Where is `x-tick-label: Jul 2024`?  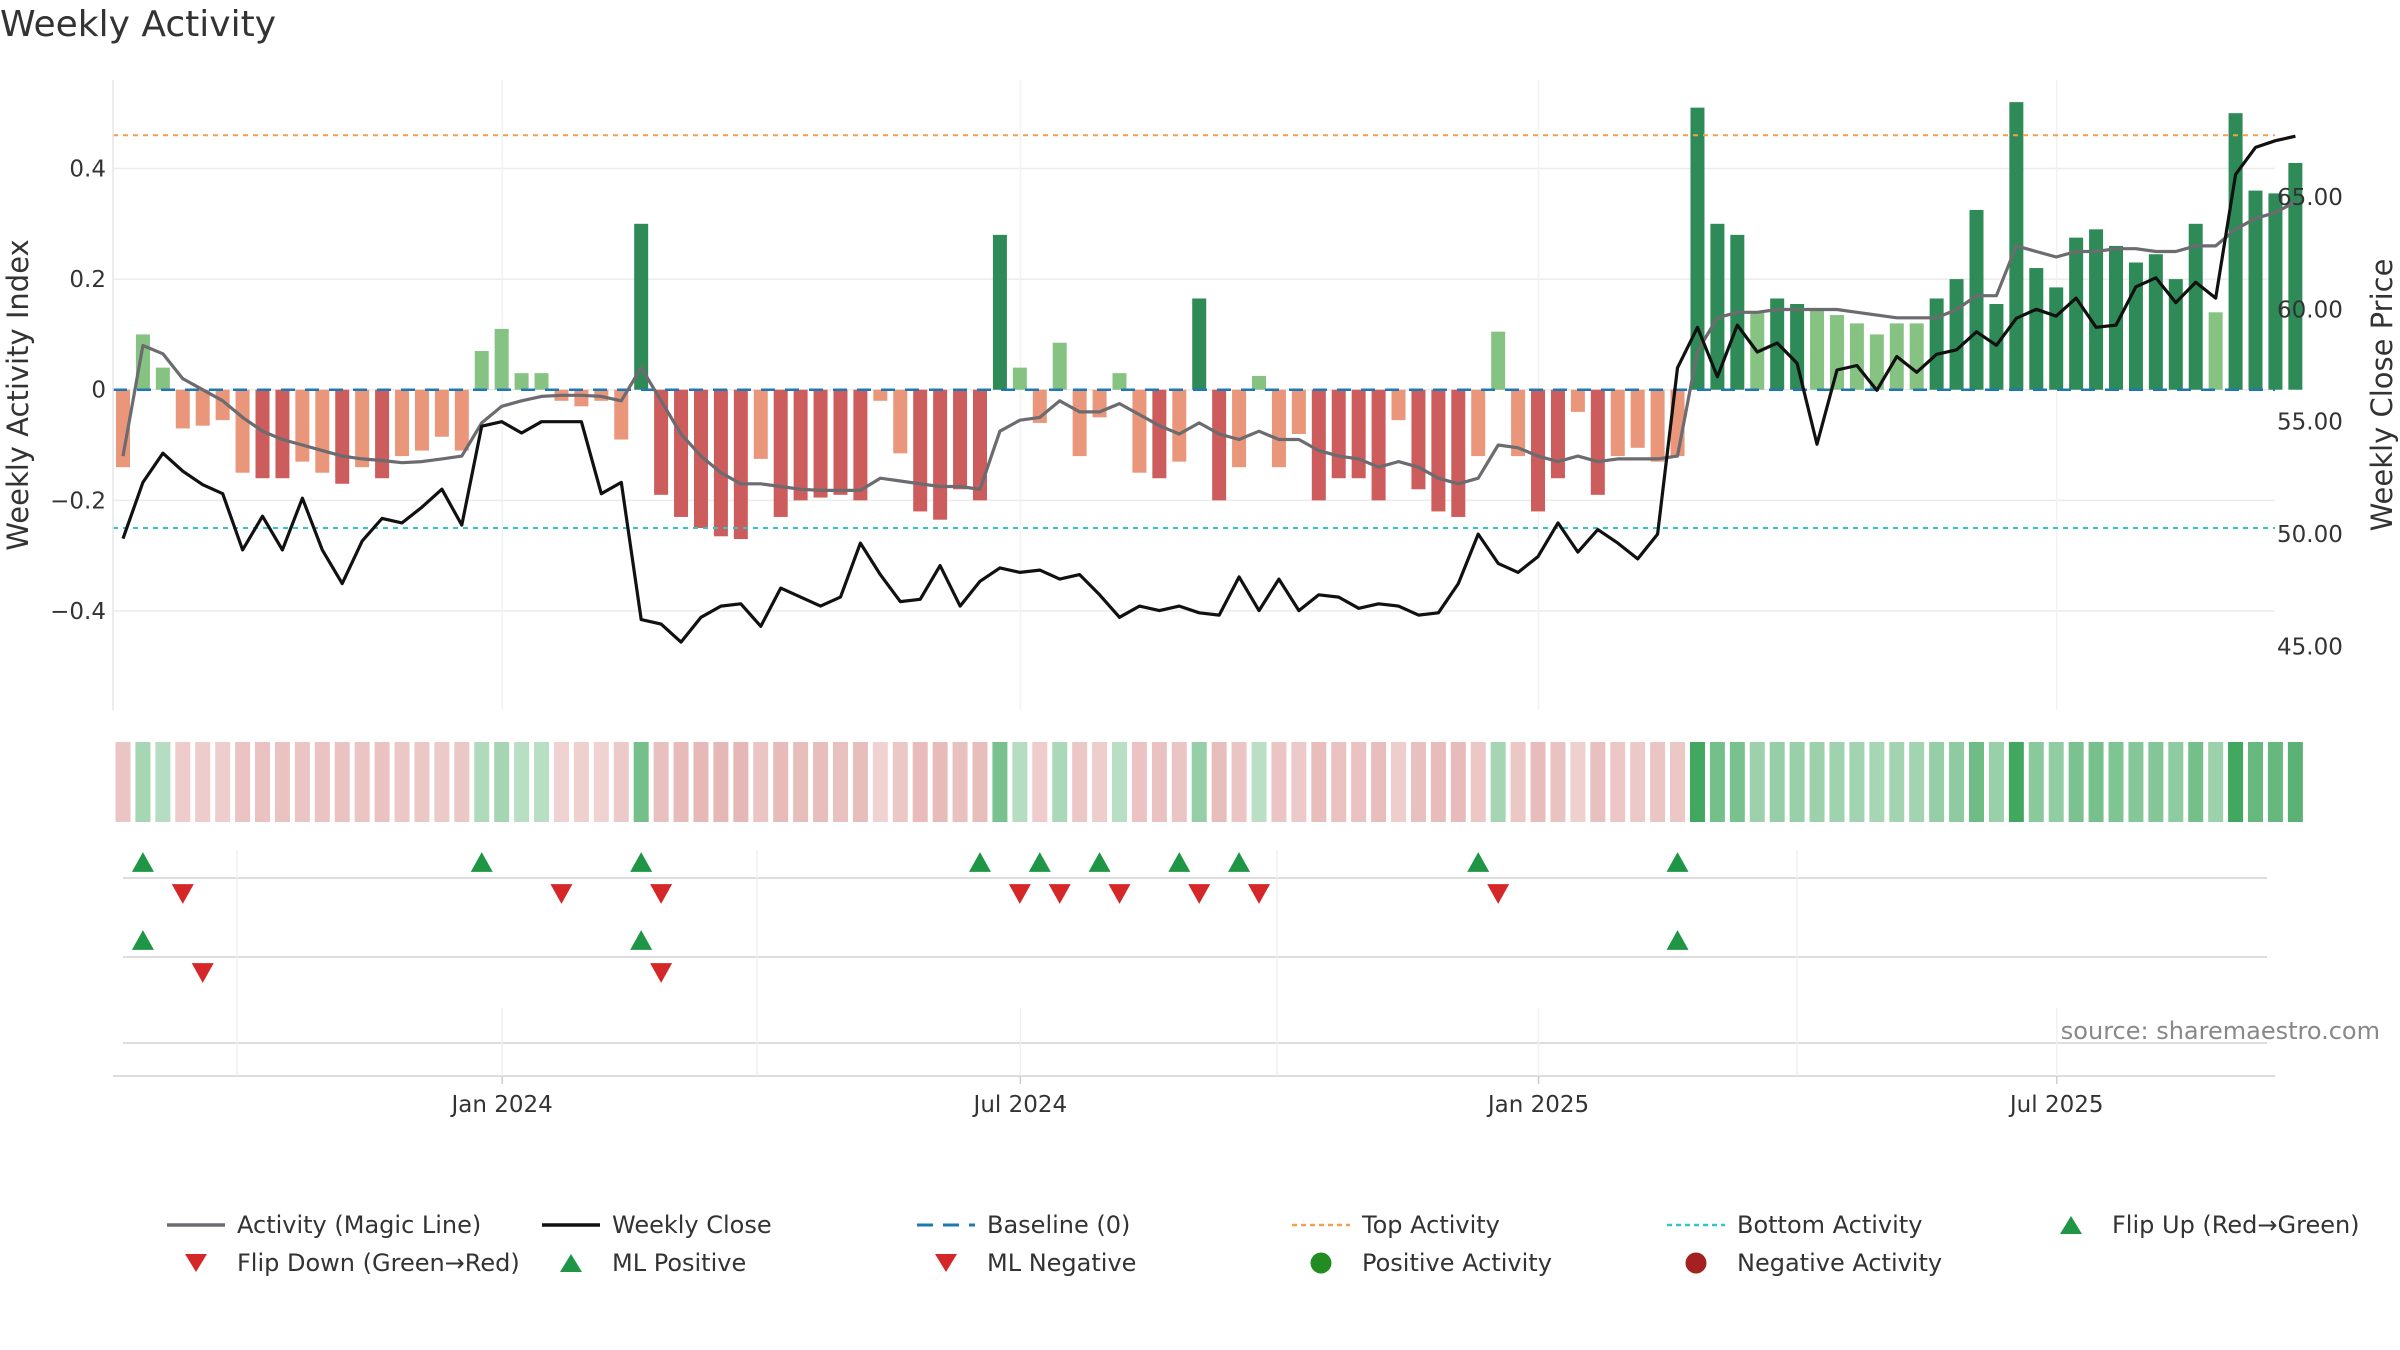
x-tick-label: Jul 2024 is located at coordinates (1020, 1105).